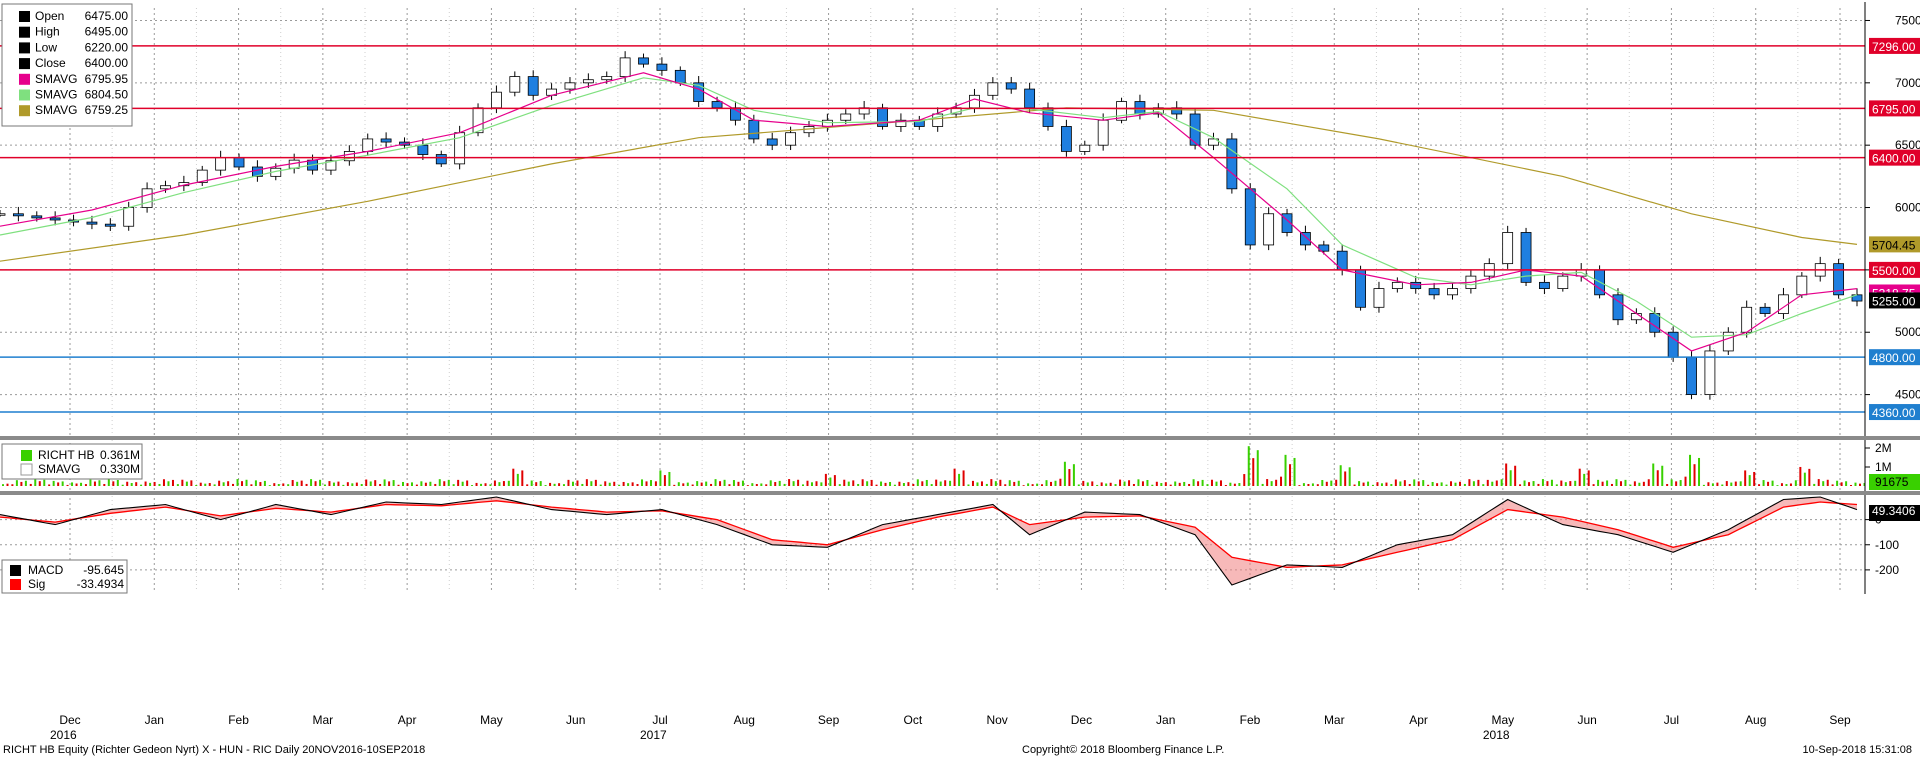 The image size is (1920, 761). What do you see at coordinates (1907, 395) in the screenshot?
I see `price-tick-label: 4500` at bounding box center [1907, 395].